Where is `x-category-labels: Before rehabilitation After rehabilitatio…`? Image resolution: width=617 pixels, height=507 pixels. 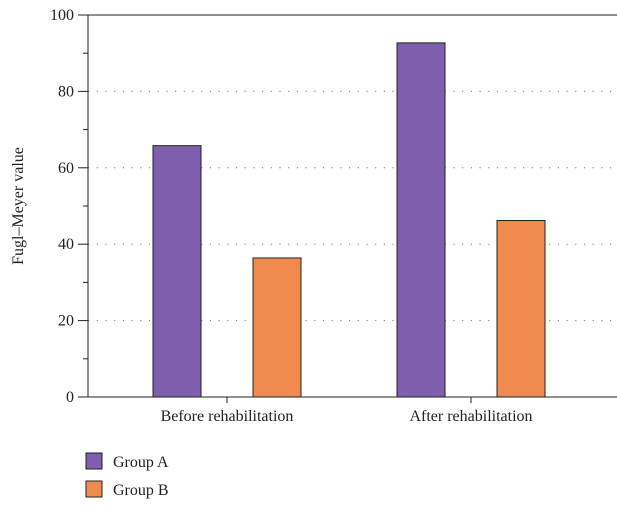 x-category-labels: Before rehabilitation After rehabilitatio… is located at coordinates (347, 411).